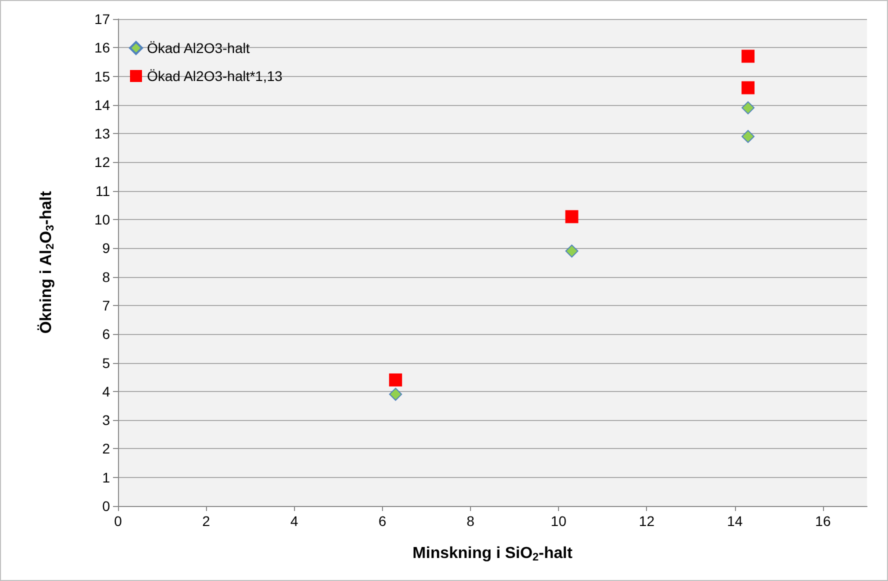 The width and height of the screenshot is (888, 581). Describe the element at coordinates (102, 76) in the screenshot. I see `y-tick-label: 15` at that location.